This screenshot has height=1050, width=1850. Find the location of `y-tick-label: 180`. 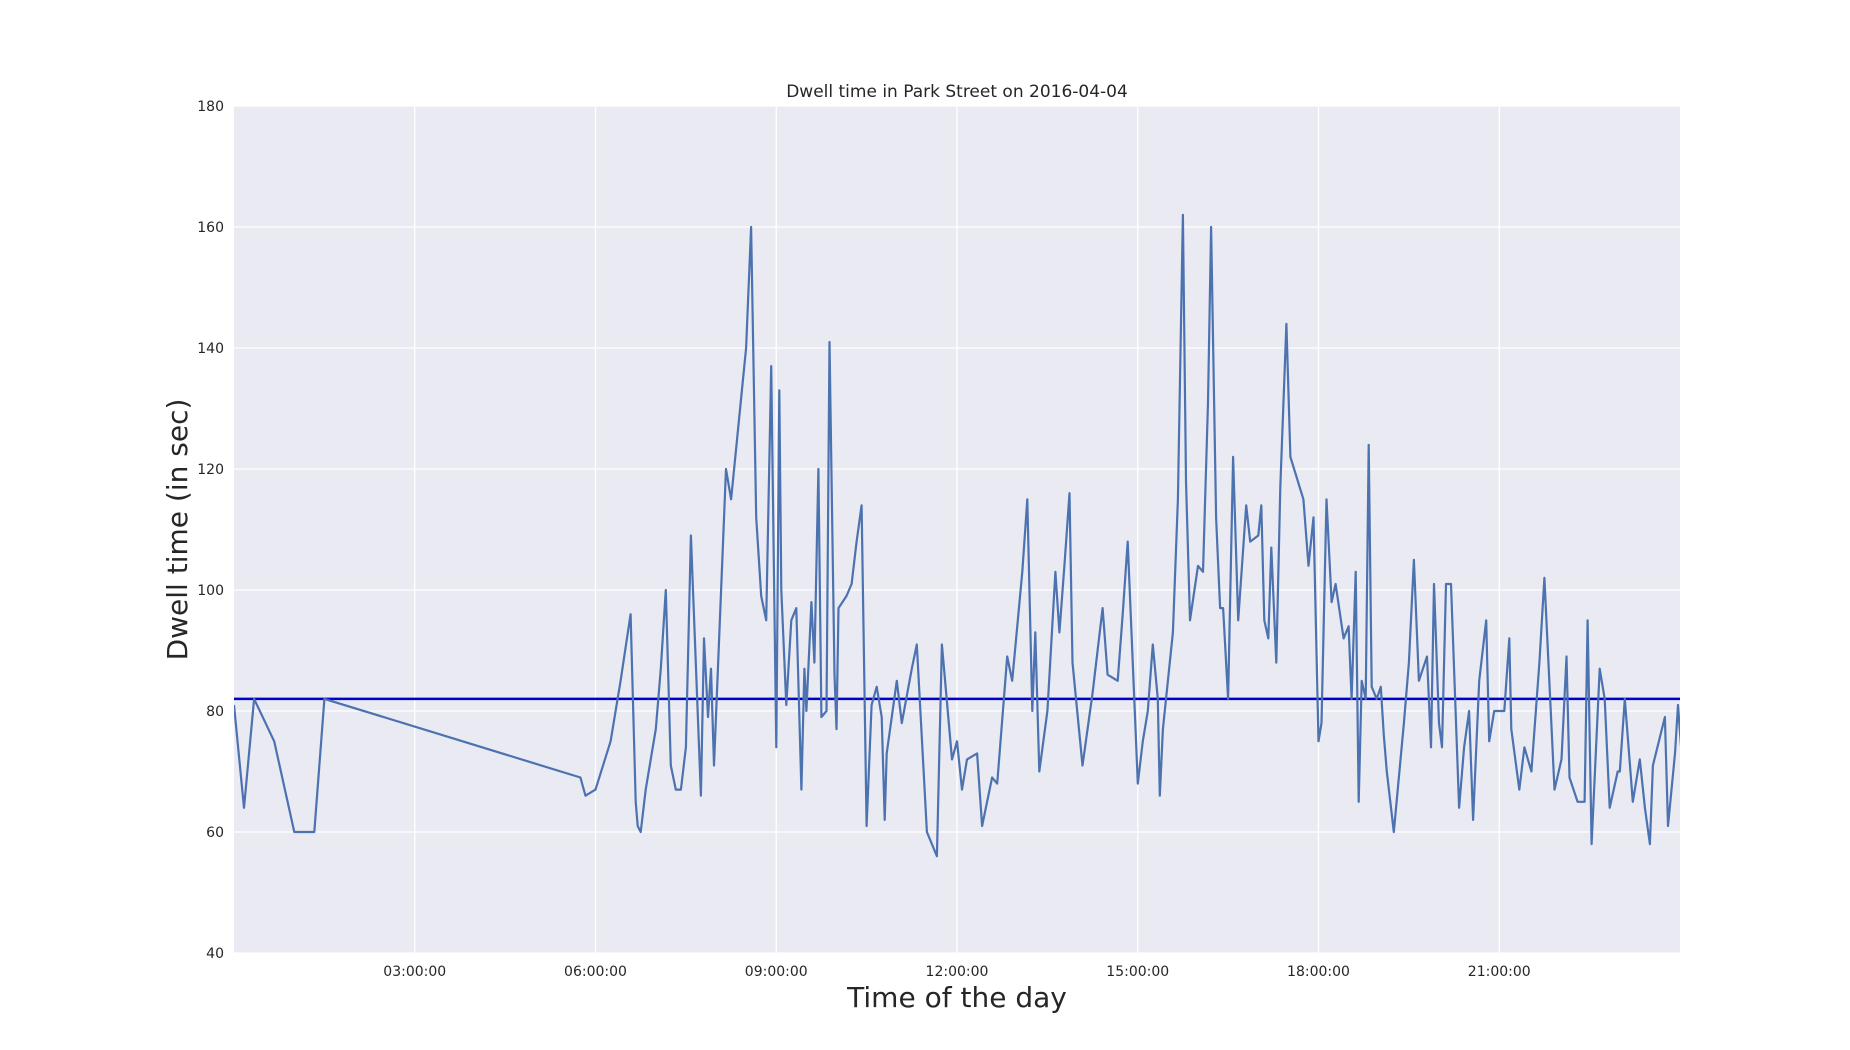

y-tick-label: 180 is located at coordinates (210, 107).